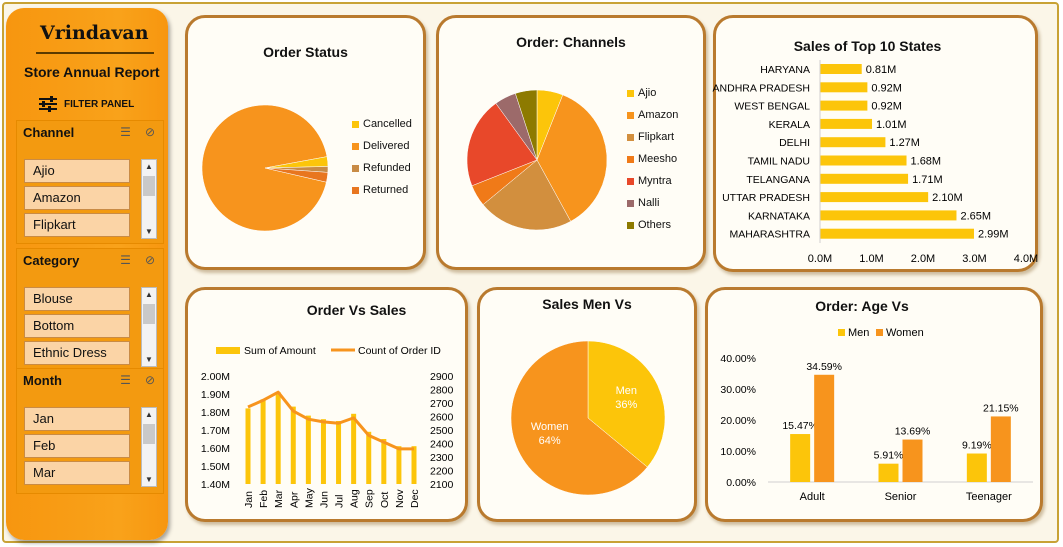 The width and height of the screenshot is (1063, 547). What do you see at coordinates (324, 499) in the screenshot?
I see `tick-label: Jun` at bounding box center [324, 499].